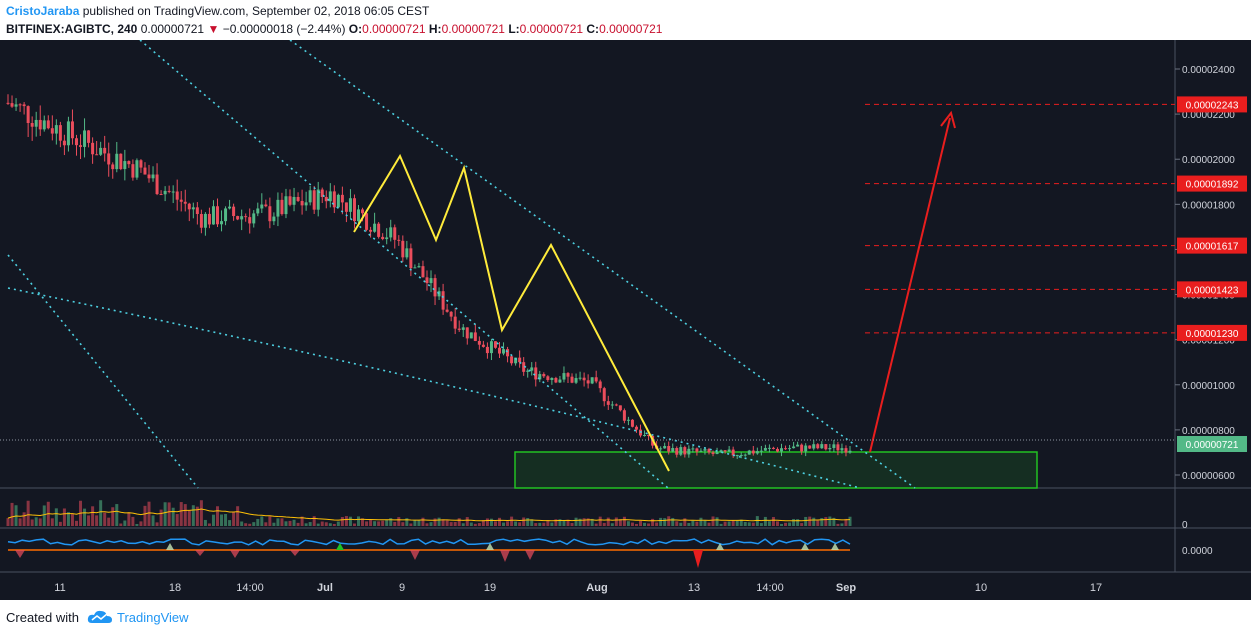 The image size is (1251, 634). Describe the element at coordinates (910, 285) in the screenshot. I see `projection-arrow-shaft` at that location.